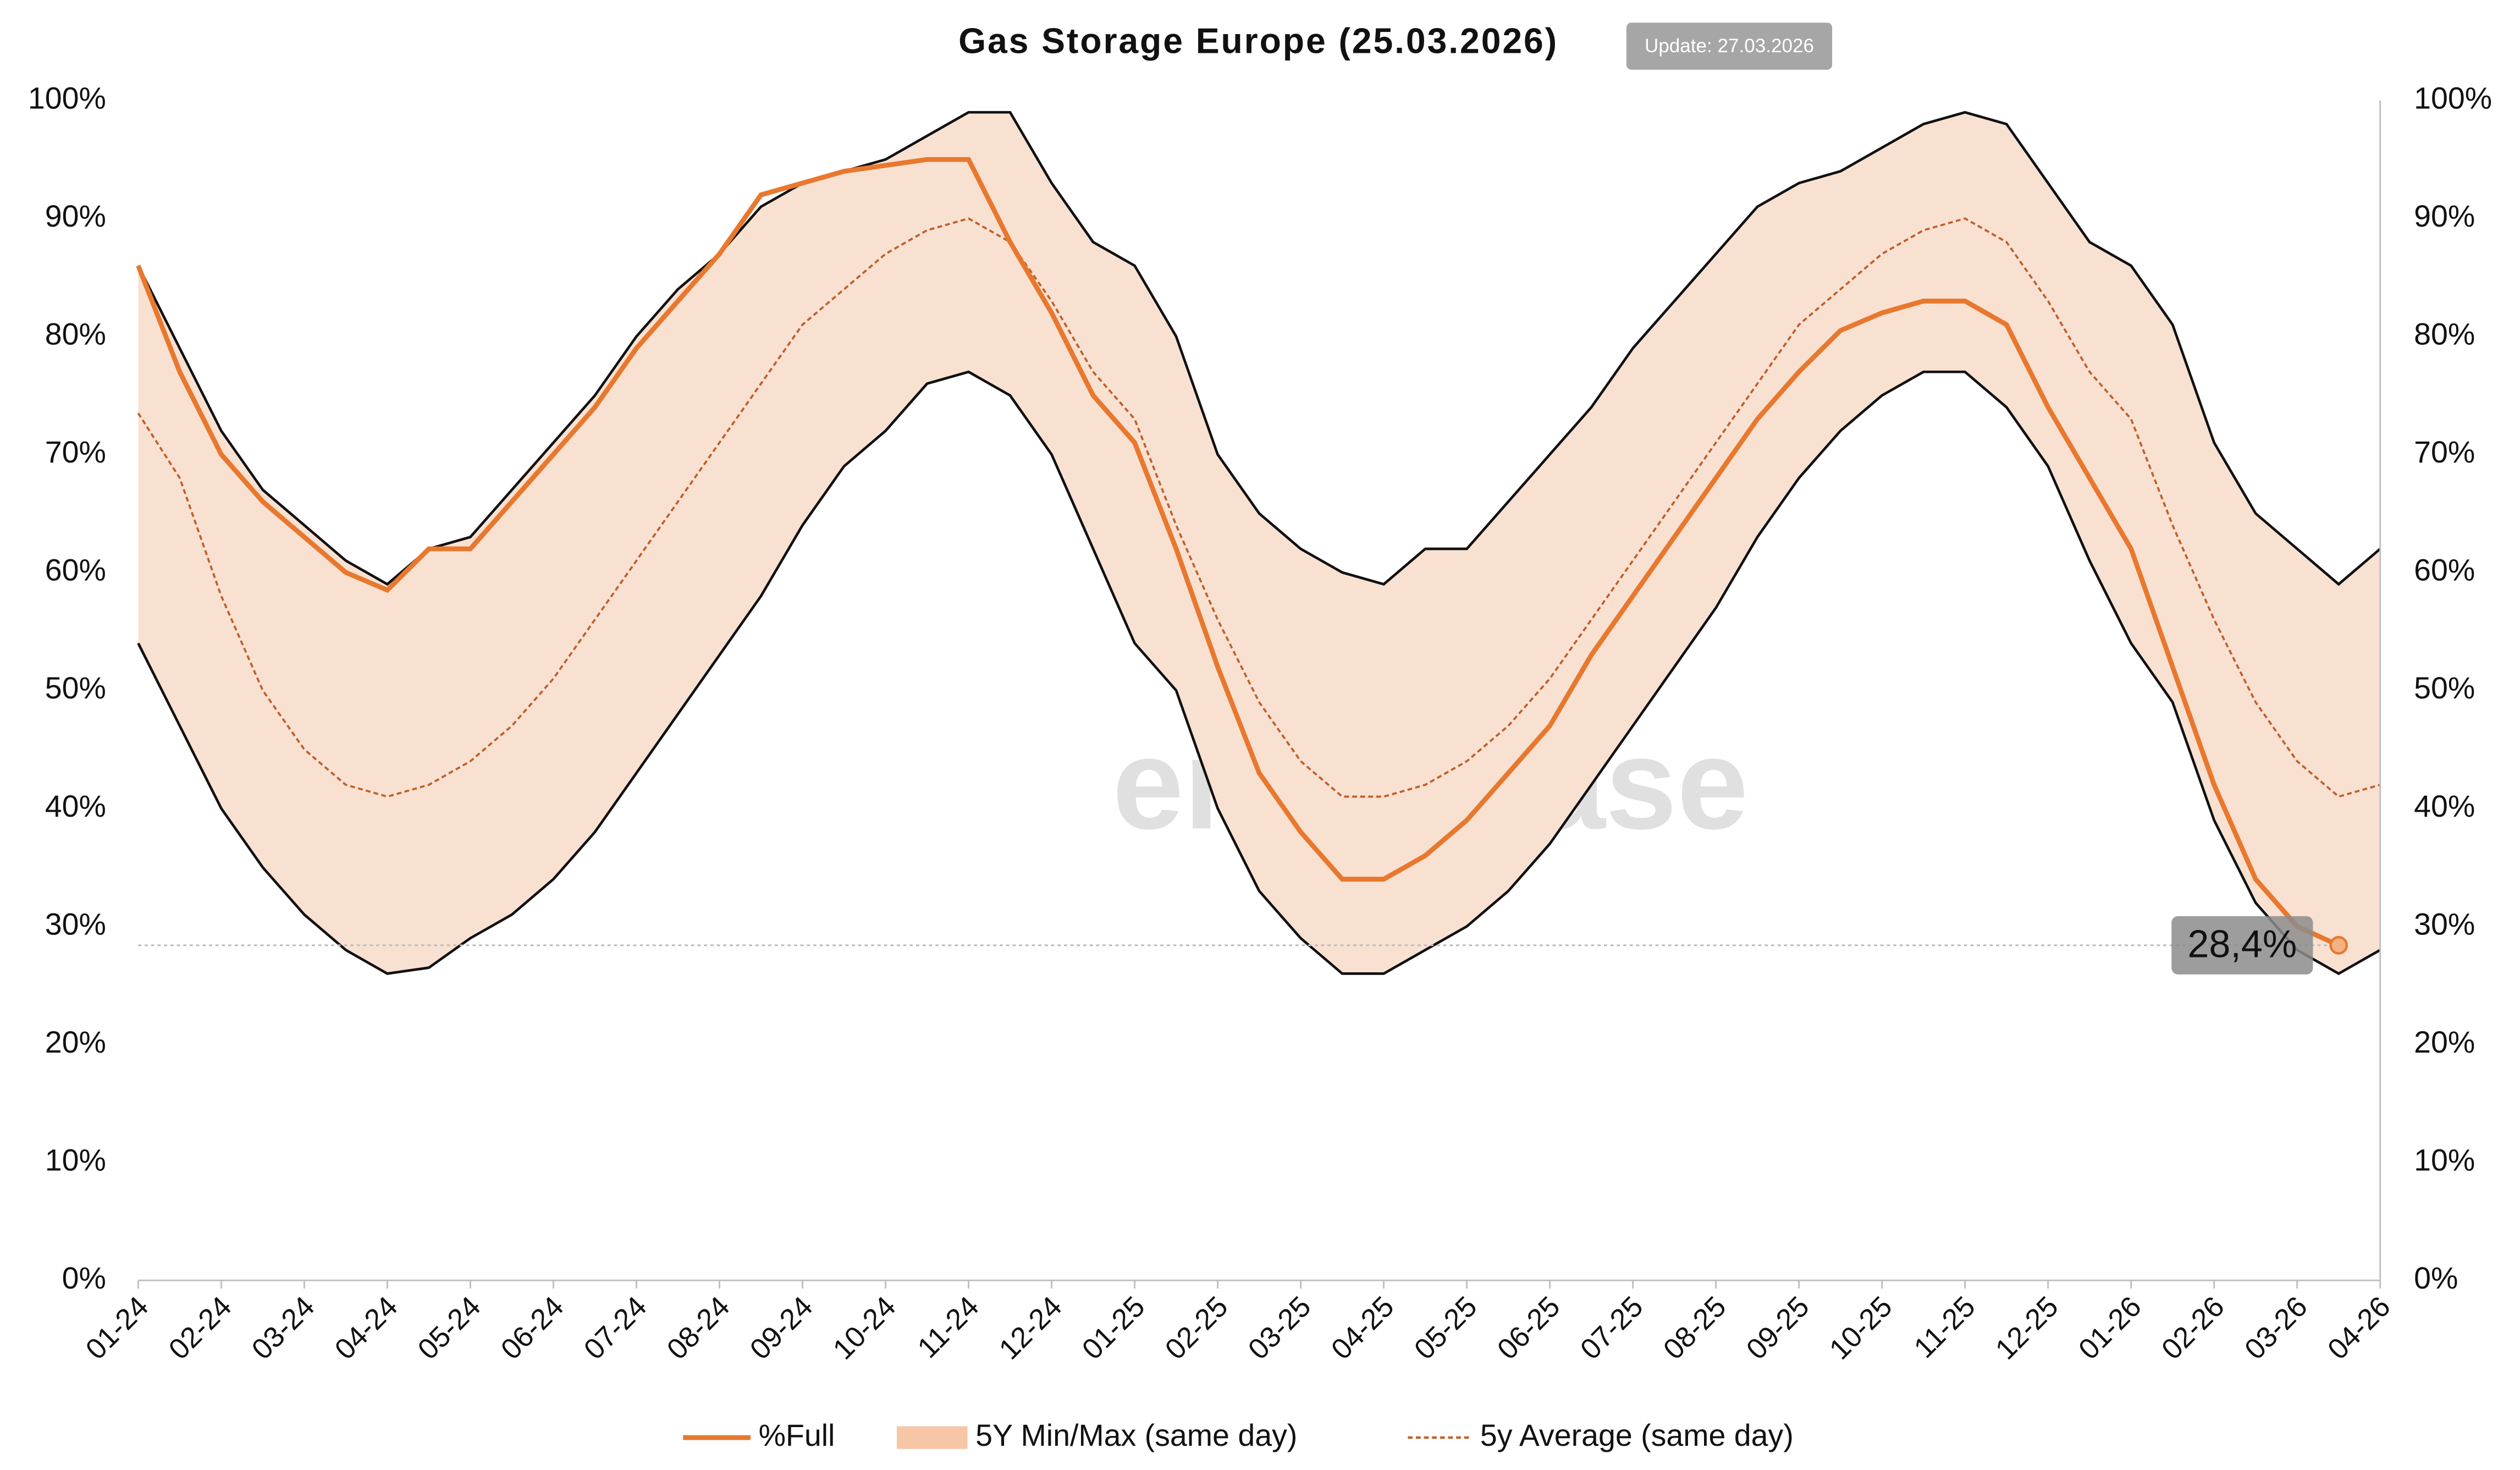 This screenshot has width=2520, height=1470. Describe the element at coordinates (781, 1328) in the screenshot. I see `x-tick-label: 09-24` at that location.